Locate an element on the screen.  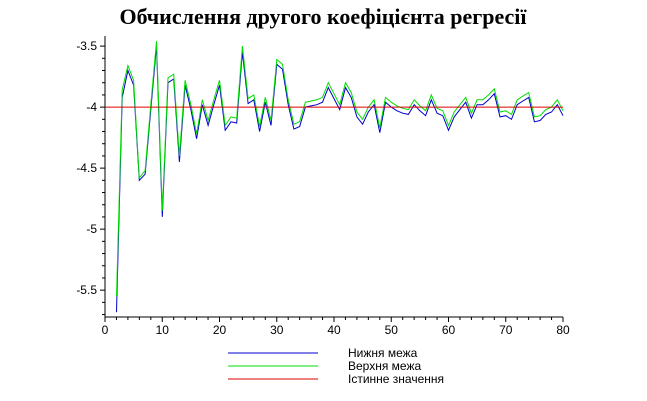
x-tick-label: 20 is located at coordinates (220, 330).